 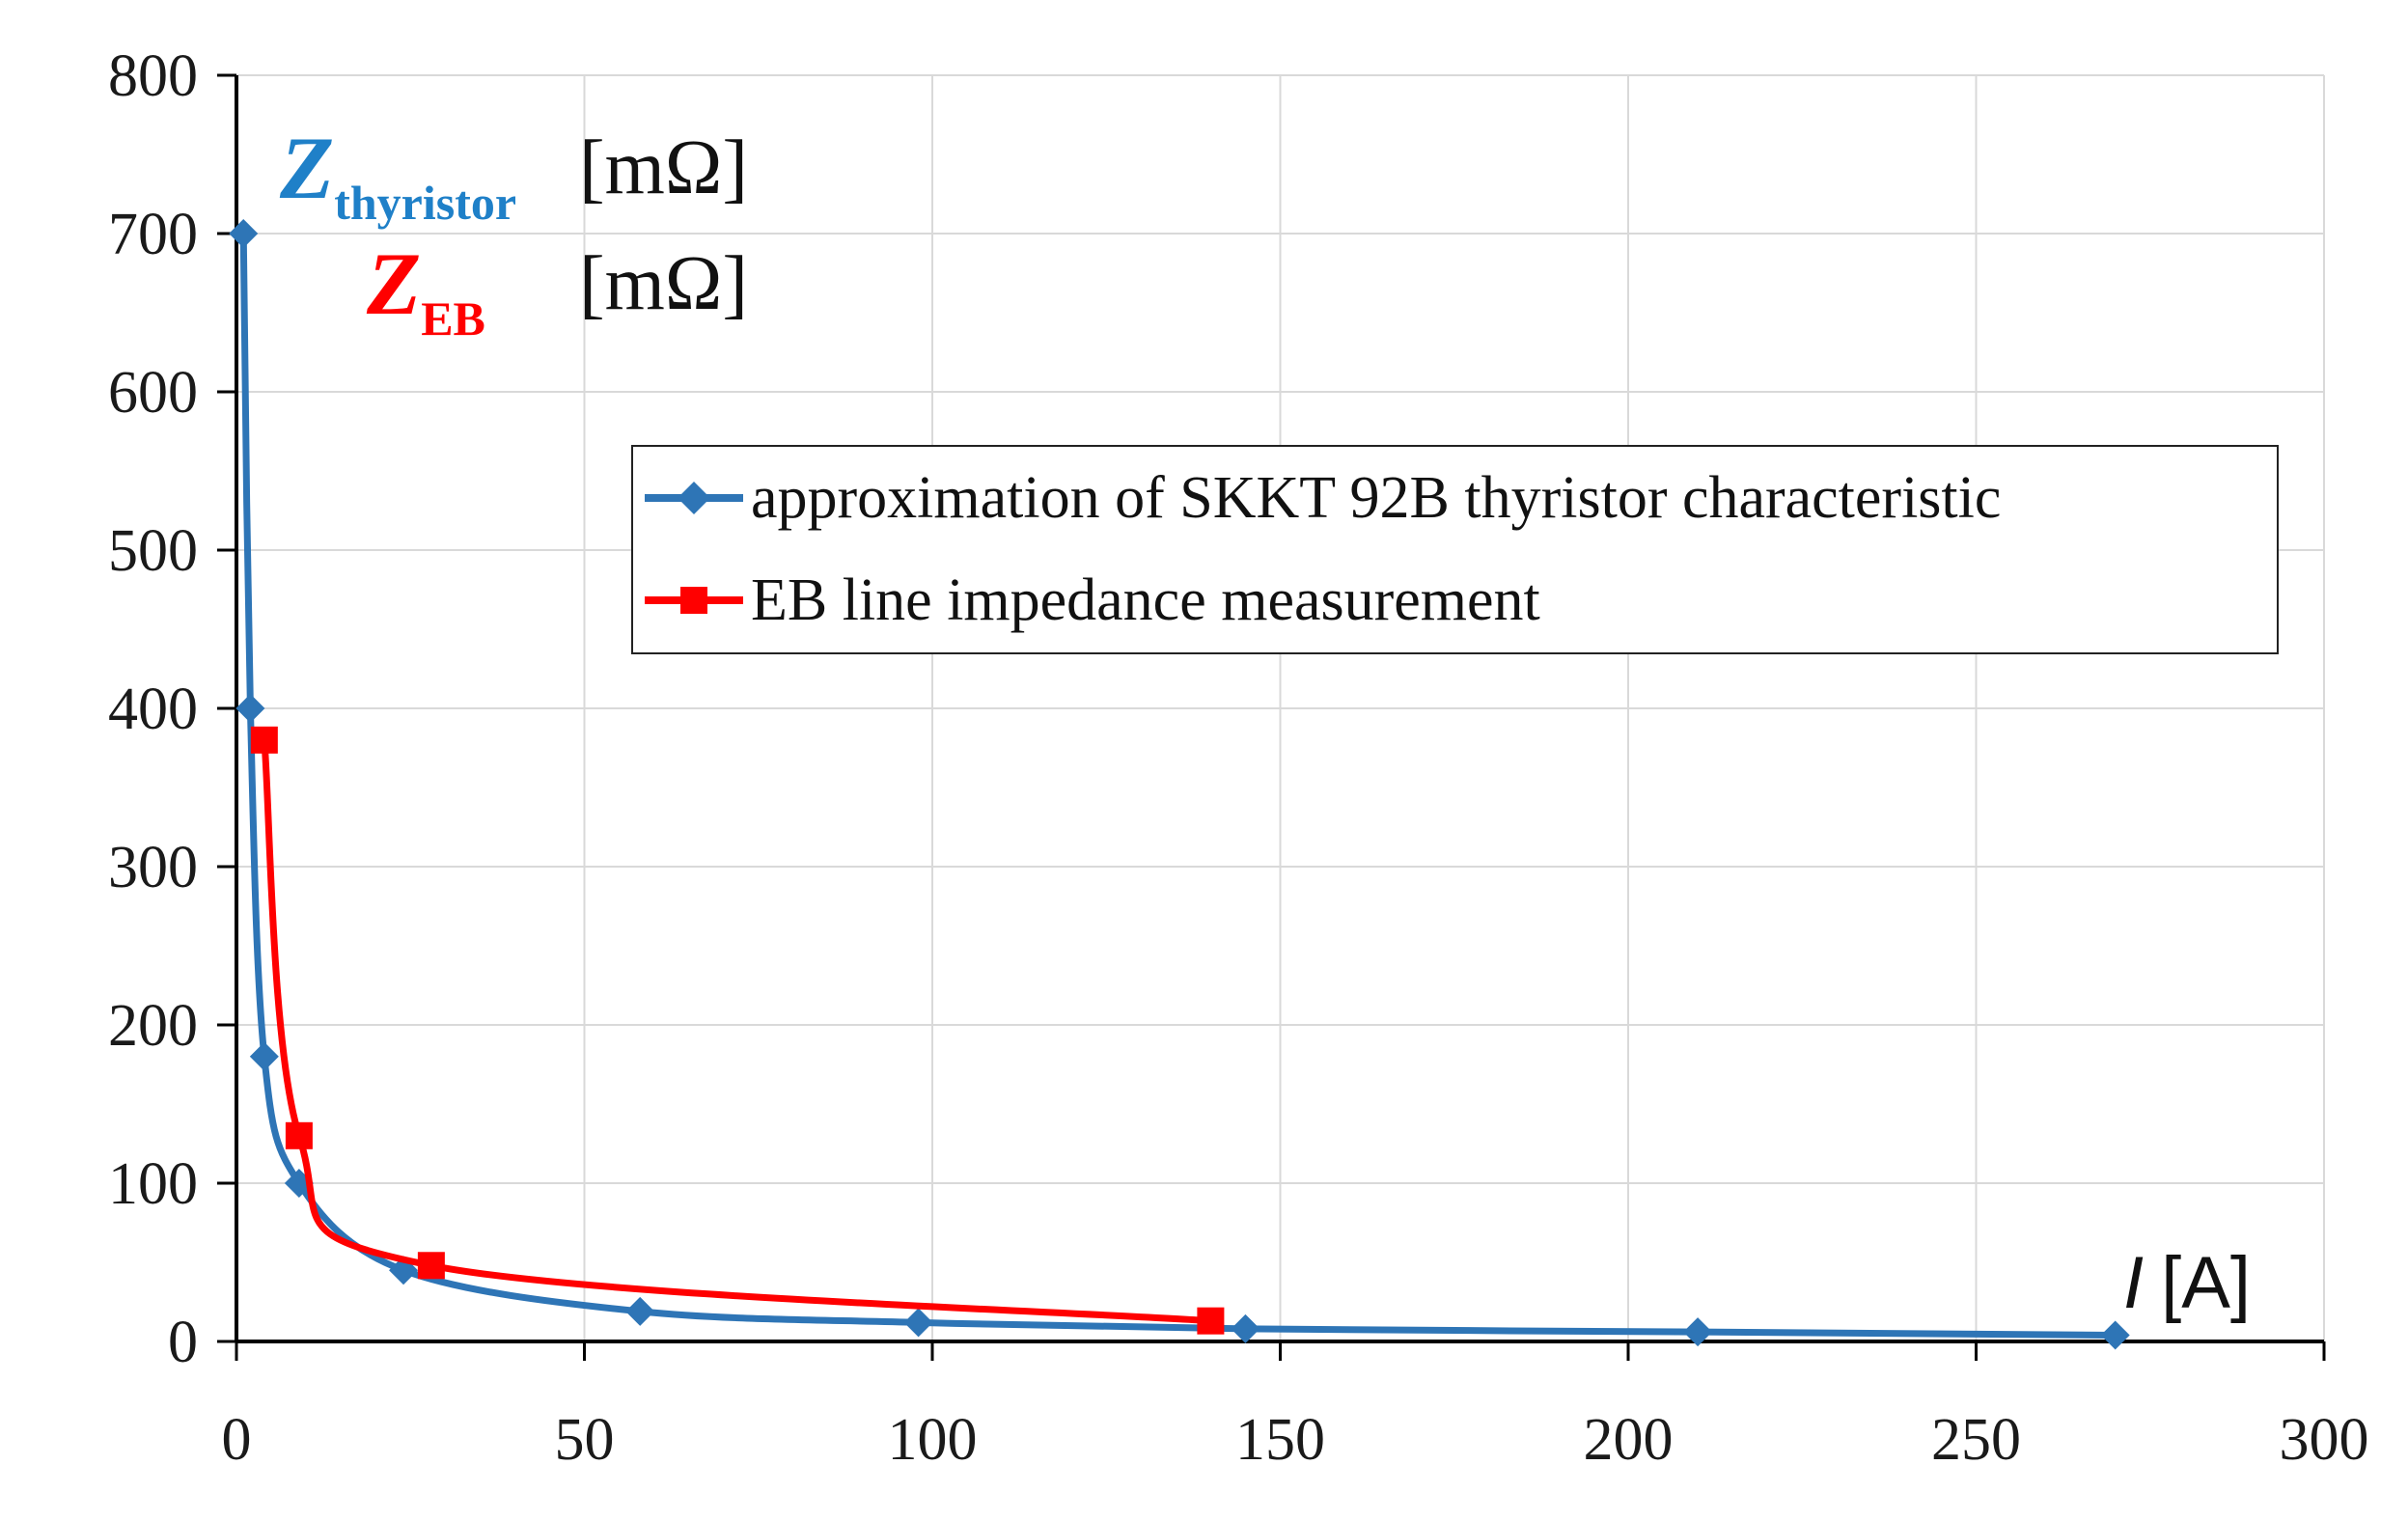 What do you see at coordinates (2187, 1283) in the screenshot?
I see `x-axis-title: I [A]` at bounding box center [2187, 1283].